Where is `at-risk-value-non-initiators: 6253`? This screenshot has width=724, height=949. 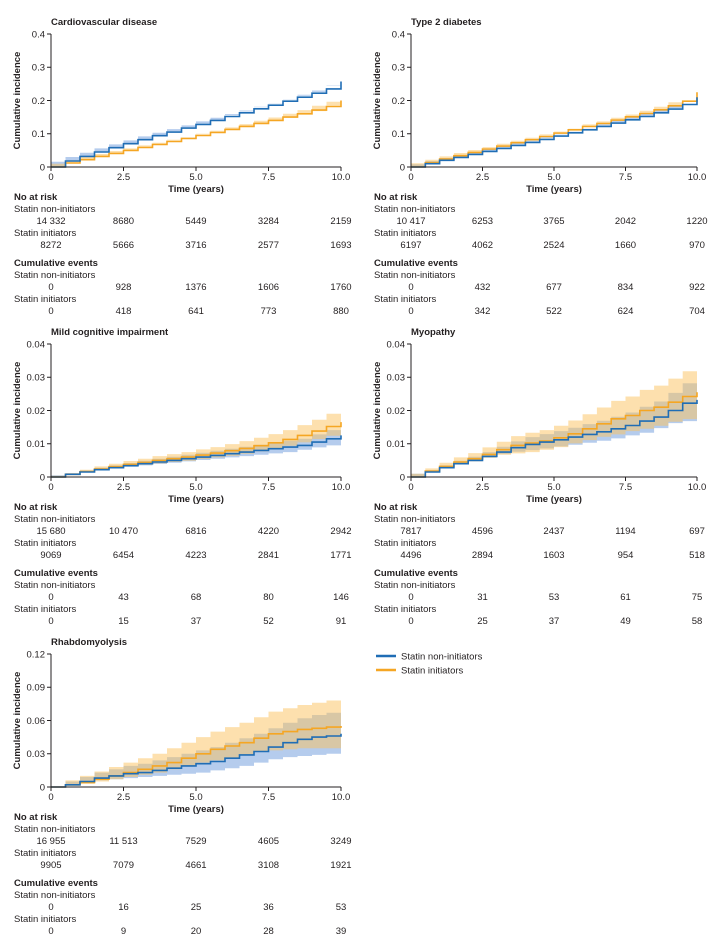 at-risk-value-non-initiators: 6253 is located at coordinates (482, 221).